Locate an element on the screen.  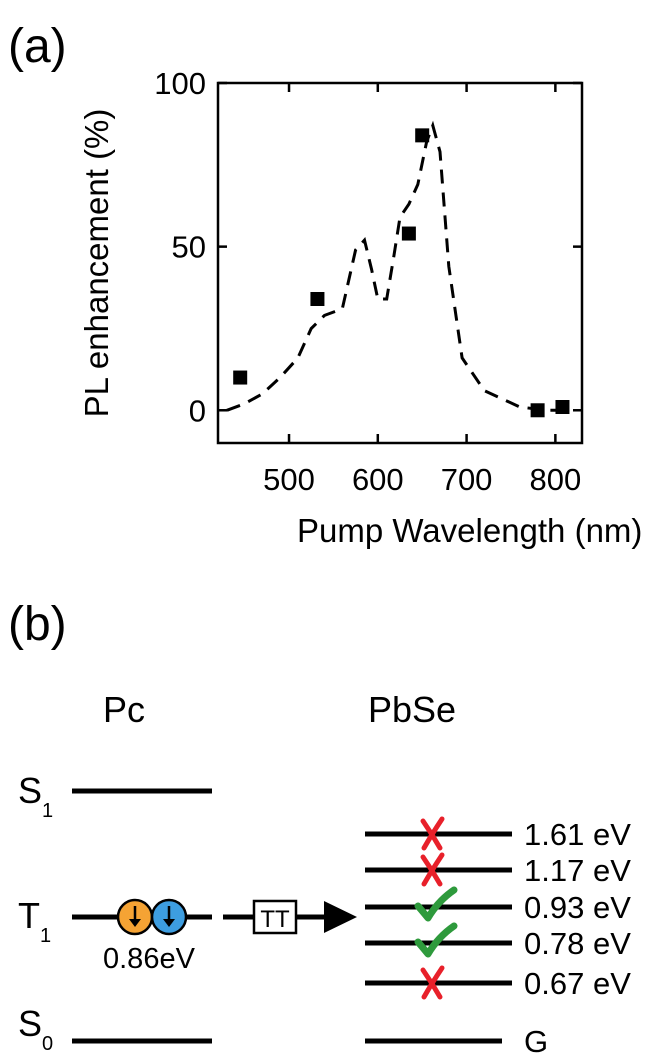
x-axis-label: Pump Wavelength (nm) is located at coordinates (469, 530).